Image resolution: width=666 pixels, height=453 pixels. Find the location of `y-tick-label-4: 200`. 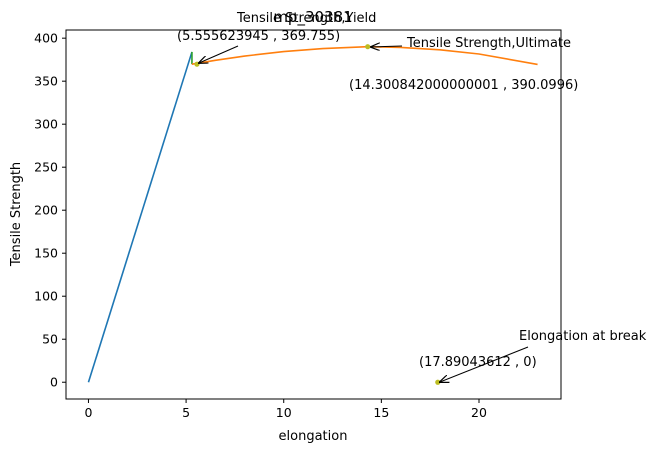

y-tick-label-4: 200 is located at coordinates (46, 210).